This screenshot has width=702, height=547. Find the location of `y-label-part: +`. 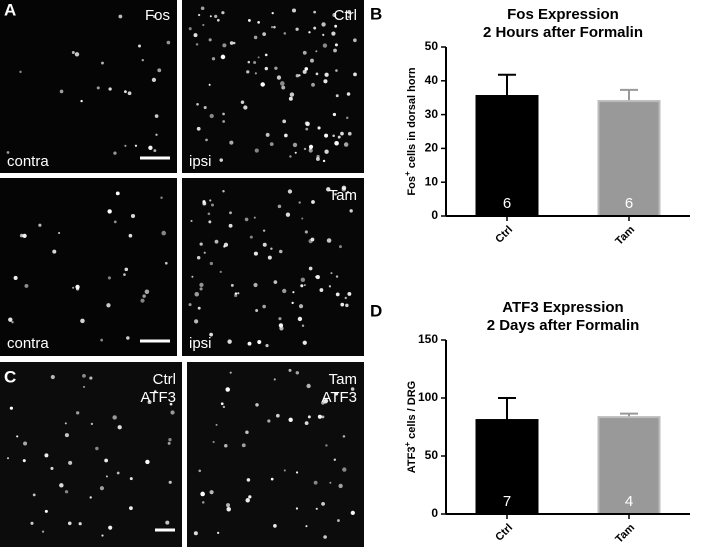

y-label-part: + is located at coordinates (407, 444).